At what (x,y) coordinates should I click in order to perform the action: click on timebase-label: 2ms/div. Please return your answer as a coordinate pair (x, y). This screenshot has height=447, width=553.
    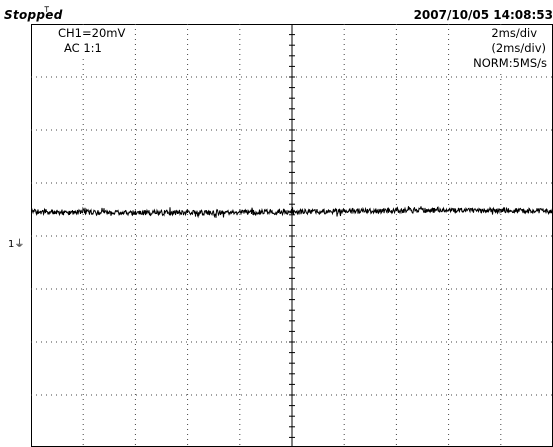
    Looking at the image, I should click on (514, 33).